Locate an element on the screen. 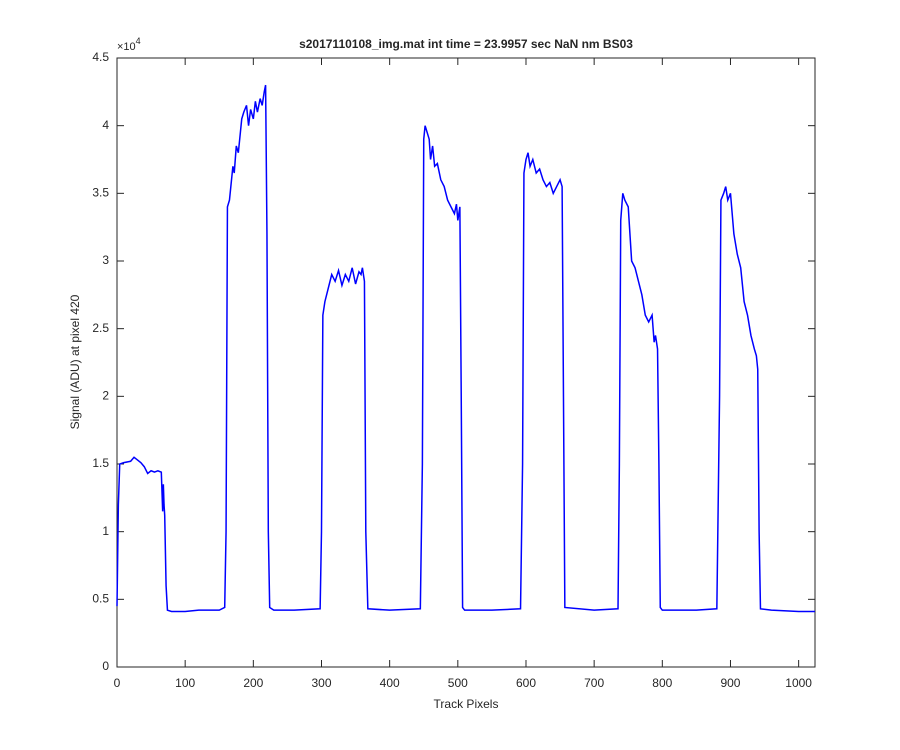 The width and height of the screenshot is (900, 750). y-tick-label: 0.5 is located at coordinates (100, 599).